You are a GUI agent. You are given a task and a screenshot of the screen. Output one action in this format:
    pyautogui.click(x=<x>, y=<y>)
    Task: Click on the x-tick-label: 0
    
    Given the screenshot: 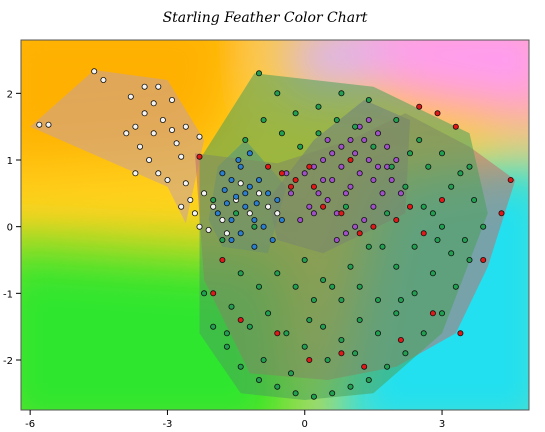 What is the action you would take?
    pyautogui.click(x=305, y=424)
    